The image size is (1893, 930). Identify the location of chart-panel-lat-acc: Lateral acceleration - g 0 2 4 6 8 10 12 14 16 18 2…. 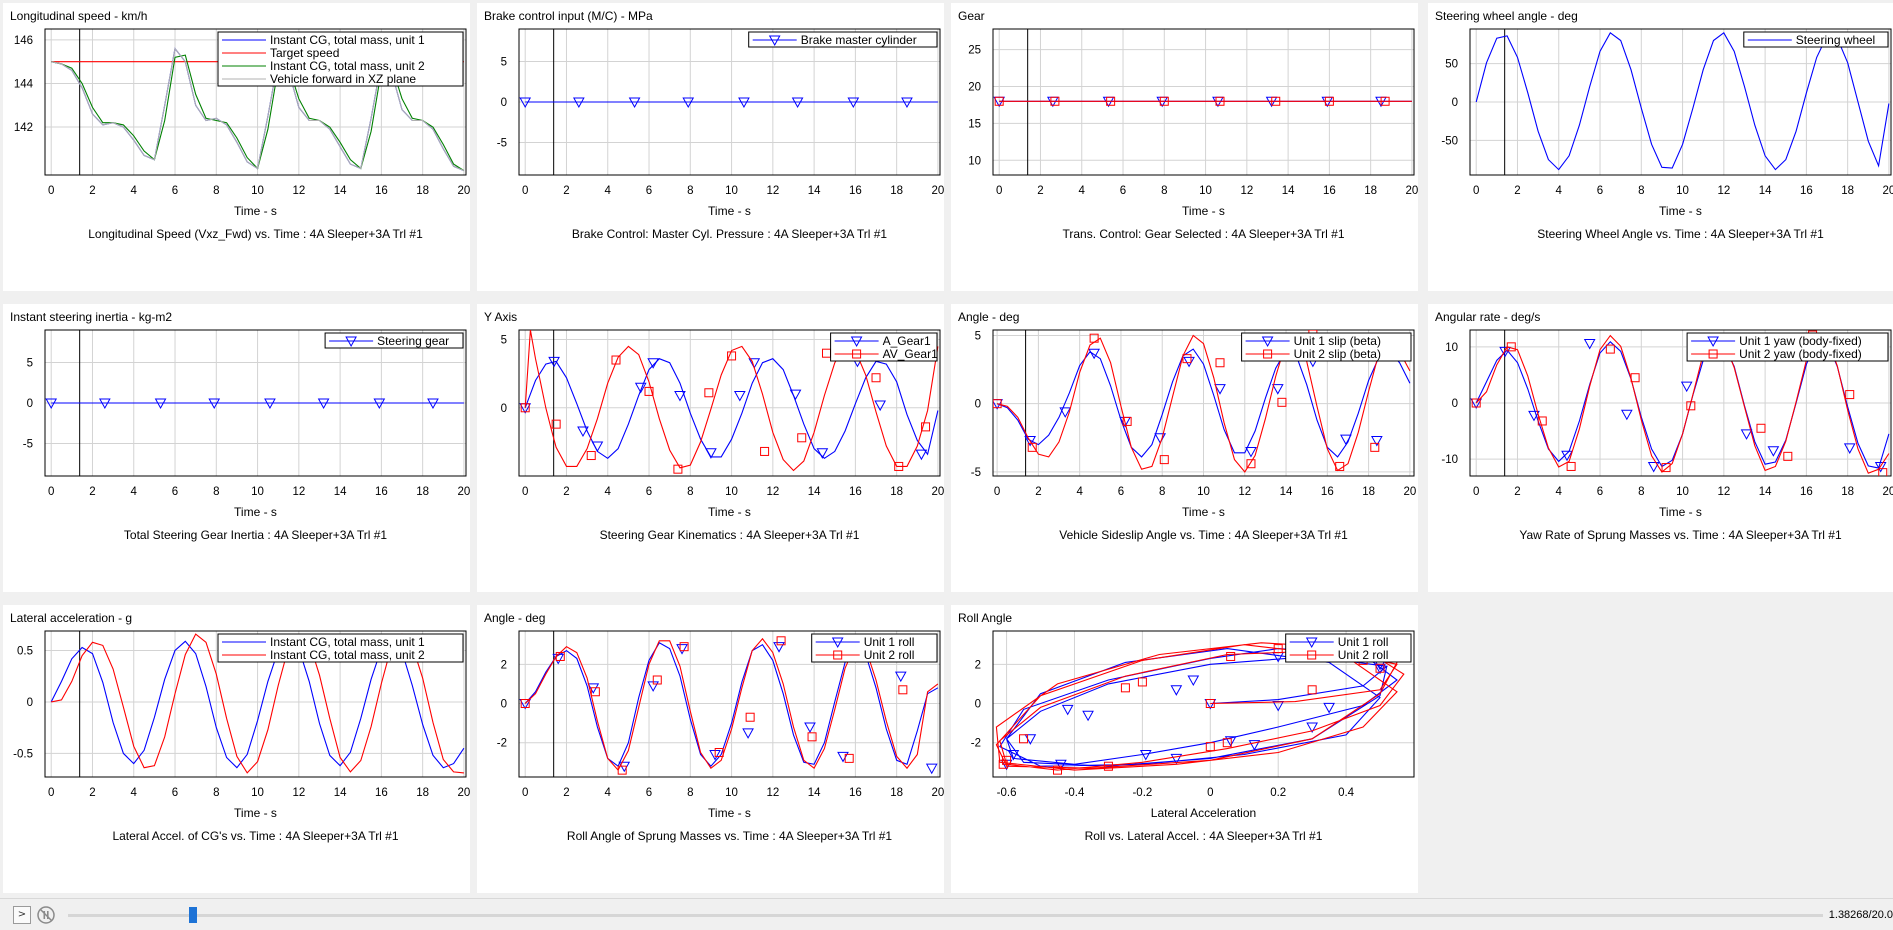
(236, 749).